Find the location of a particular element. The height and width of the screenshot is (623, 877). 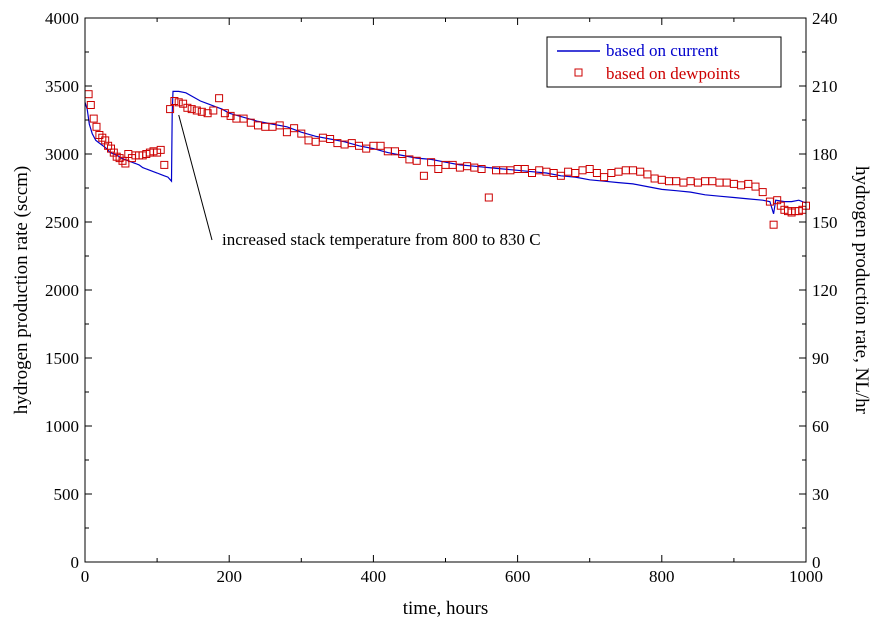

y-tick-label-left: 2000 is located at coordinates (62, 290).